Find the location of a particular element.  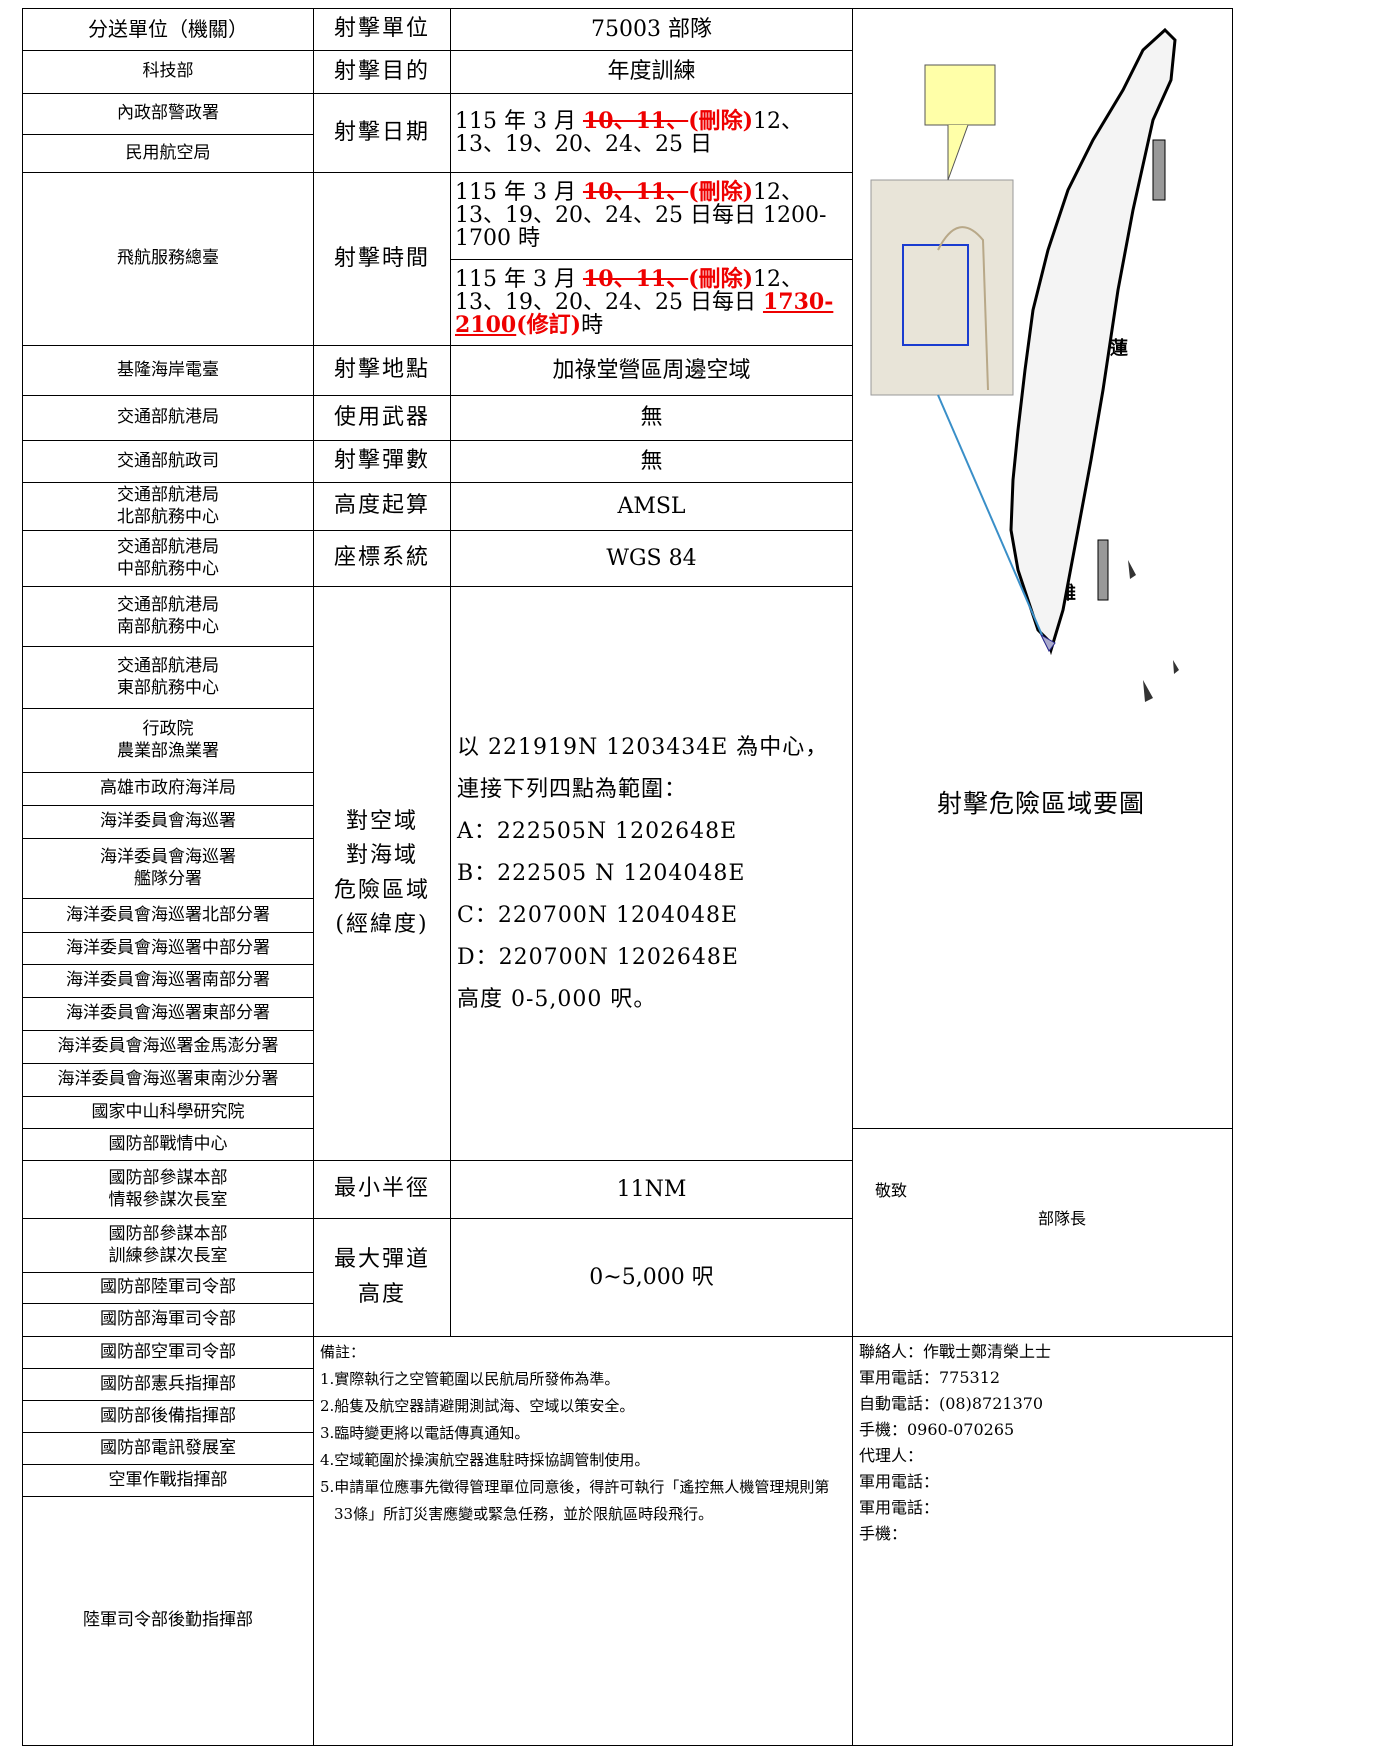

recipient-cell: 國防部戰情中心 is located at coordinates (168, 1144).